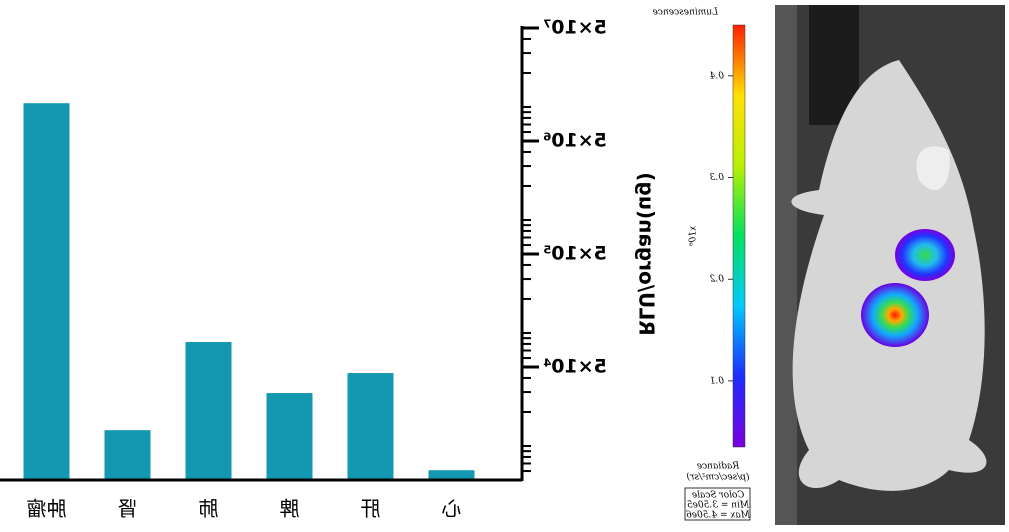 Image resolution: width=1009 pixels, height=532 pixels. What do you see at coordinates (718, 496) in the screenshot?
I see `scale-title: Color Scale` at bounding box center [718, 496].